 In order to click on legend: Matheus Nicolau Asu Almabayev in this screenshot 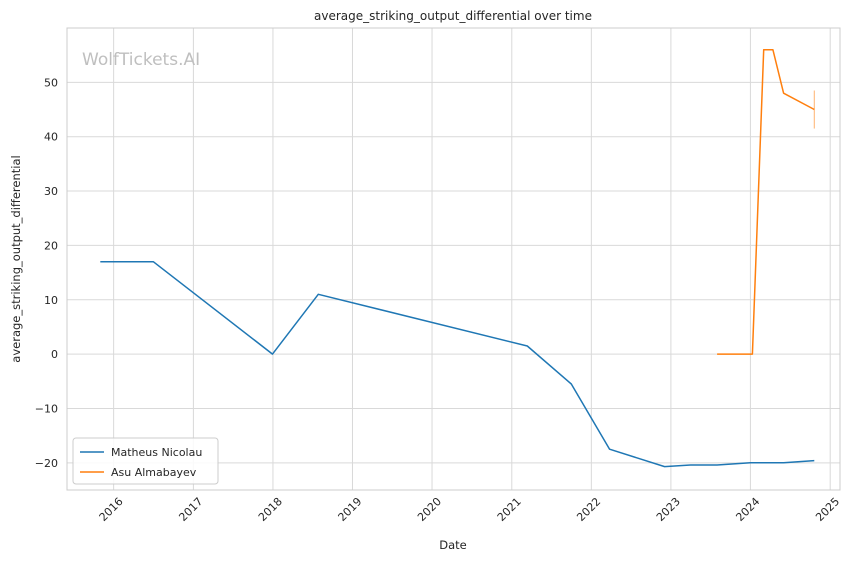, I will do `click(145, 461)`.